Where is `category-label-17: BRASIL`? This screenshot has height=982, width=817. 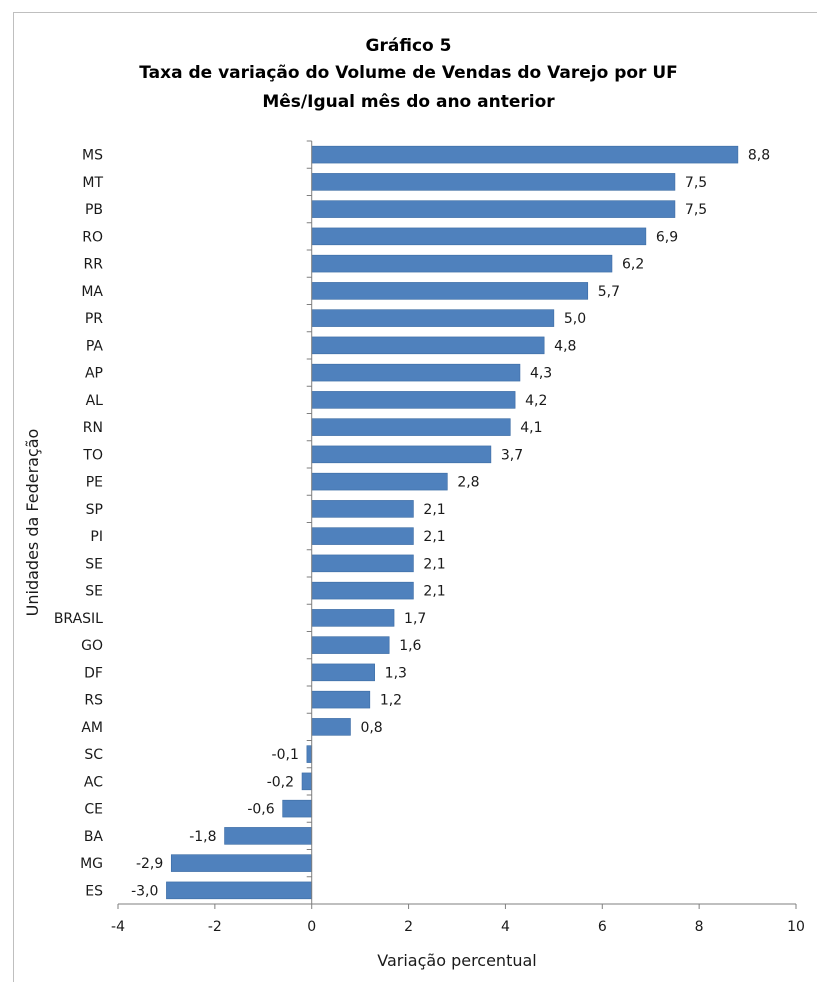
category-label-17: BRASIL is located at coordinates (78, 619).